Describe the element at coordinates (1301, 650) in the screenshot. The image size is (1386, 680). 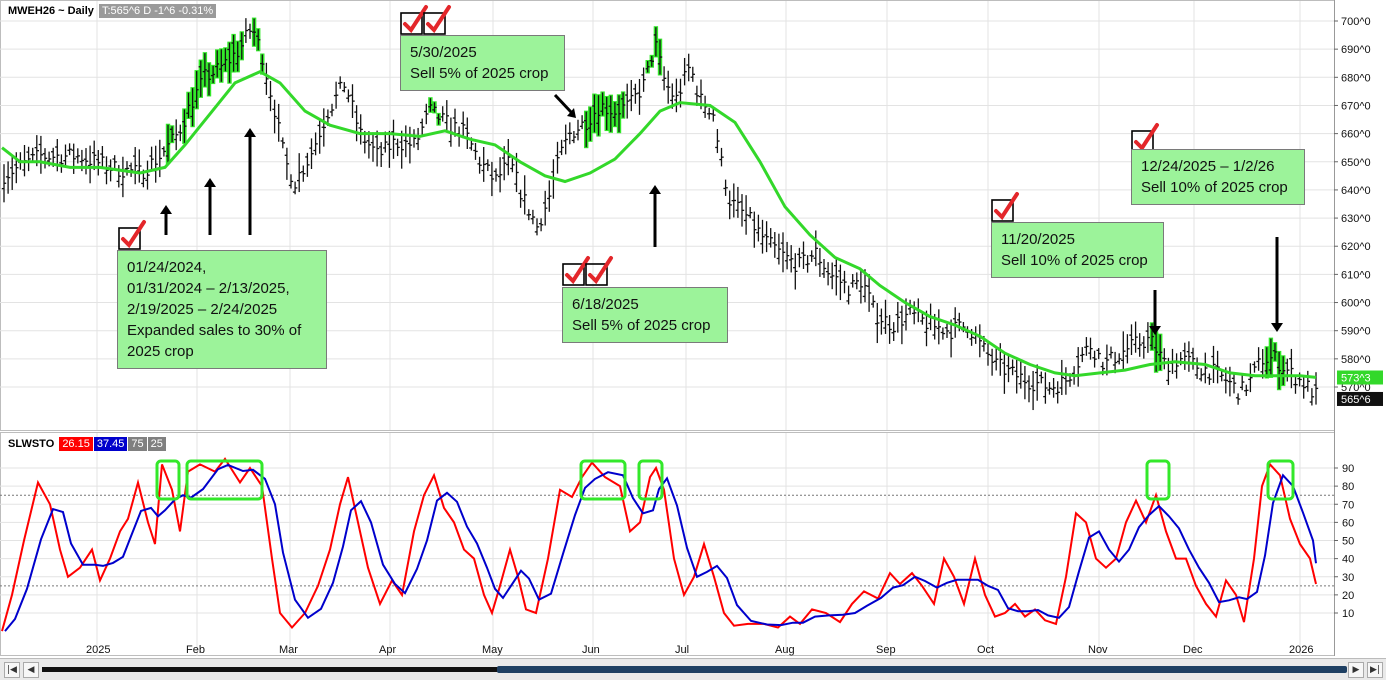
I see `x-tick-label: 2026` at that location.